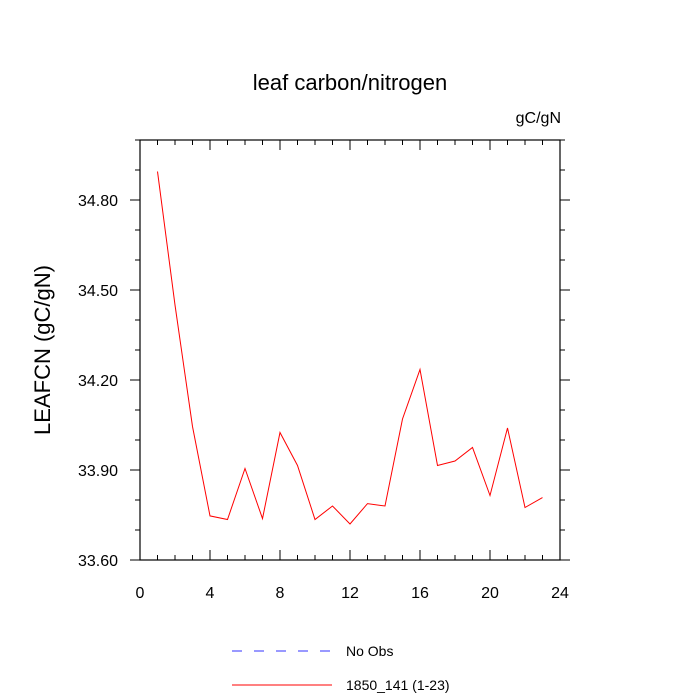  Describe the element at coordinates (369, 651) in the screenshot. I see `legend-label: No Obs` at that location.